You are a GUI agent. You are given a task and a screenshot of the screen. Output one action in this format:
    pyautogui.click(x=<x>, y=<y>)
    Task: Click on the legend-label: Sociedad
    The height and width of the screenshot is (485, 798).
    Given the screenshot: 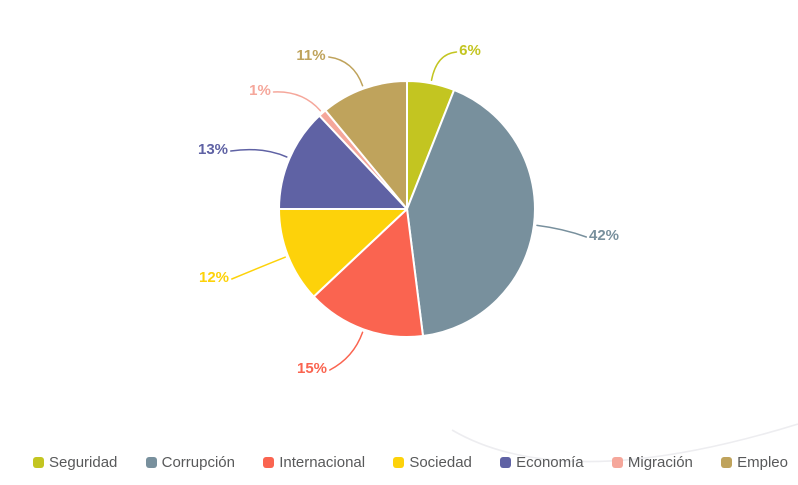 What is the action you would take?
    pyautogui.click(x=440, y=462)
    